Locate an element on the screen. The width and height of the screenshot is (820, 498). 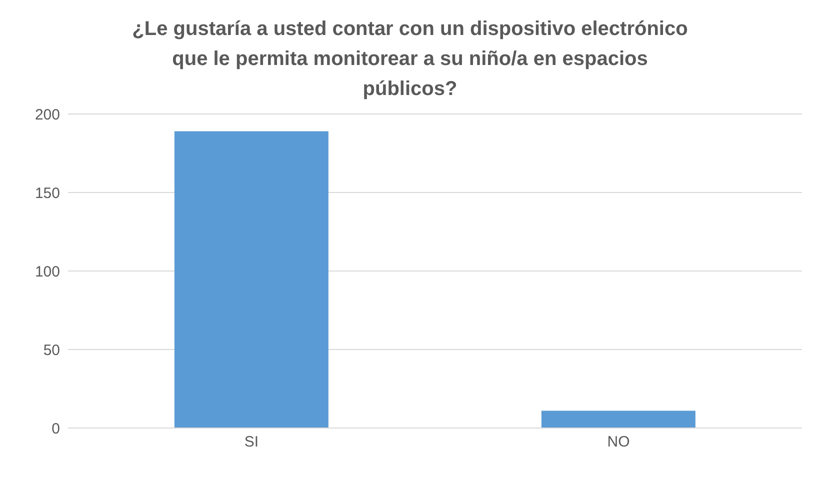
y-tick-label: 150 is located at coordinates (47, 193).